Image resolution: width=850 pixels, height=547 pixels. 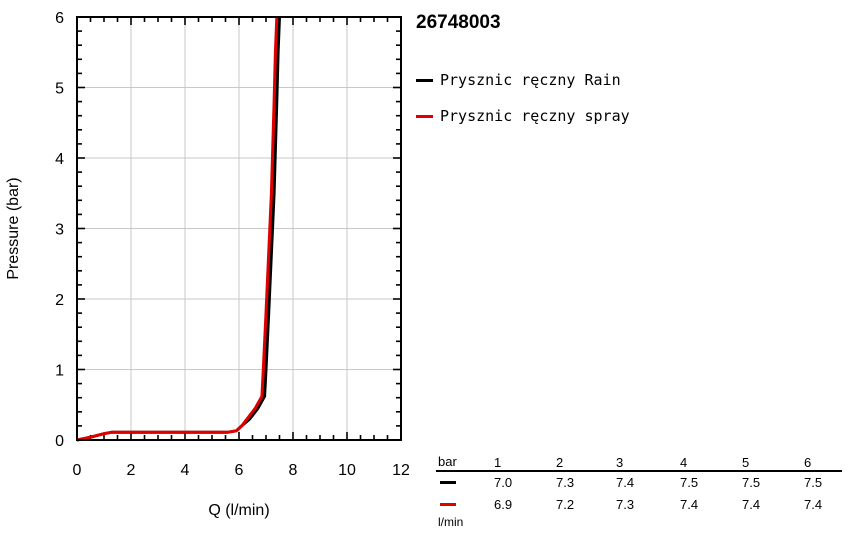 I want to click on y-tick-label: 2, so click(x=59, y=300).